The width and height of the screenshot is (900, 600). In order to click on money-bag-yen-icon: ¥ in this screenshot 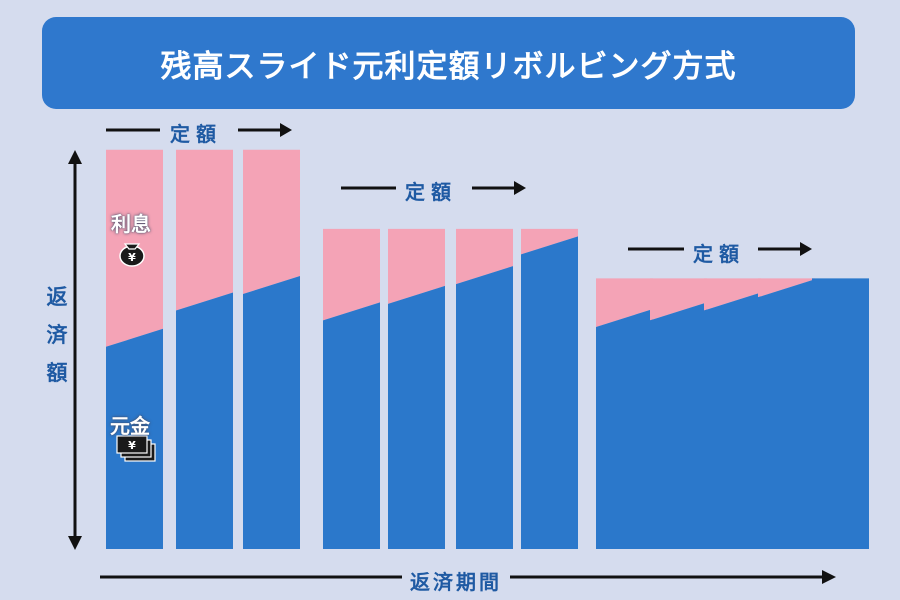, I will do `click(132, 255)`.